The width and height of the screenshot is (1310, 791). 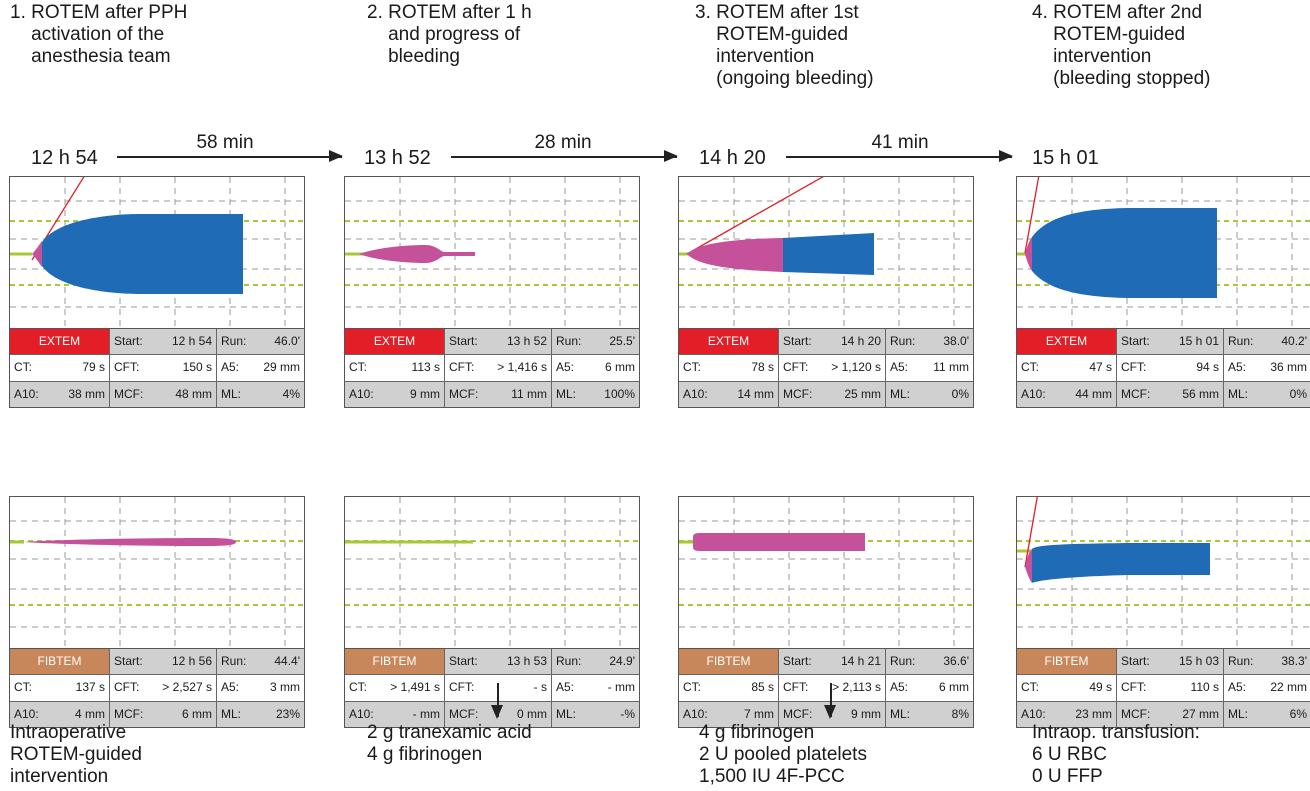 I want to click on run-cell: Run: 38.3', so click(x=1266, y=662).